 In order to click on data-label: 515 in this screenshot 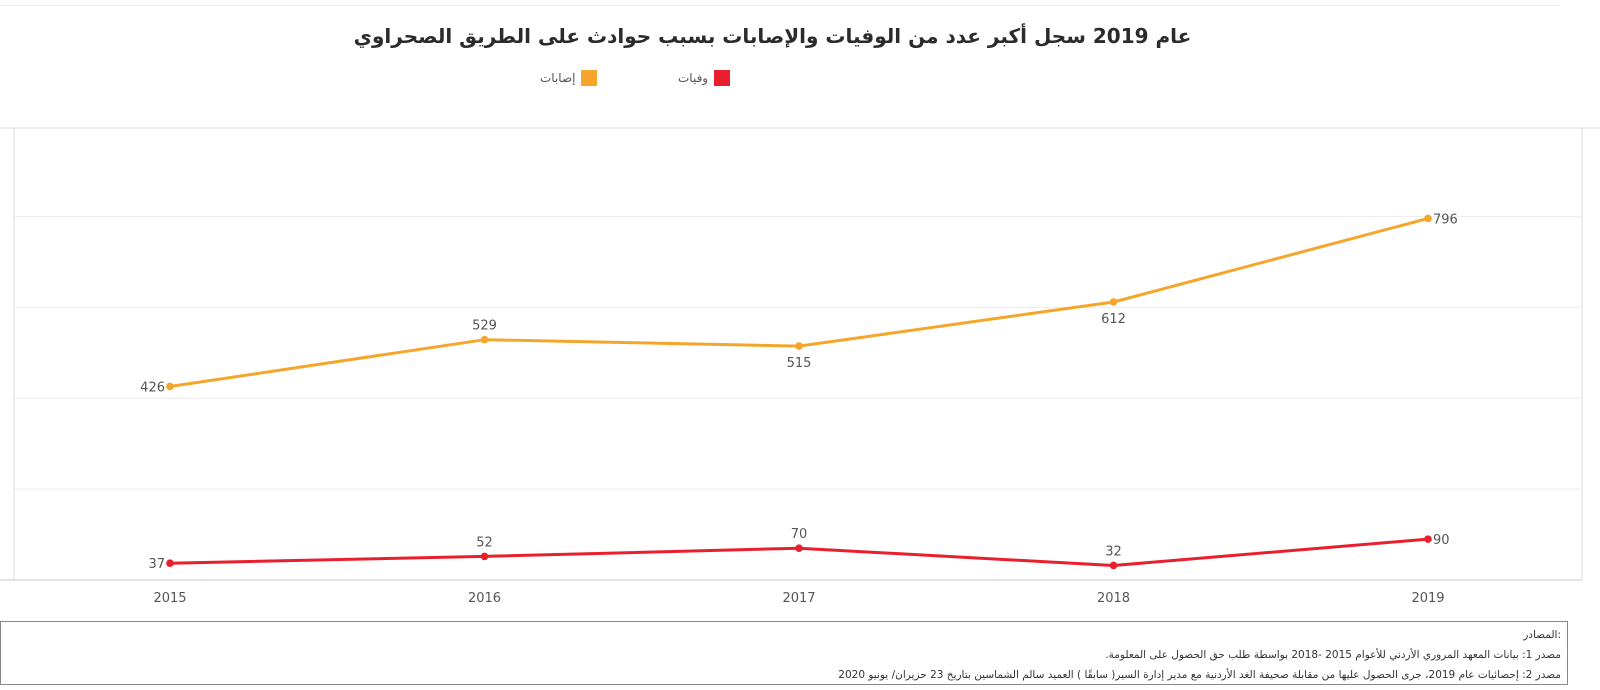, I will do `click(799, 363)`.